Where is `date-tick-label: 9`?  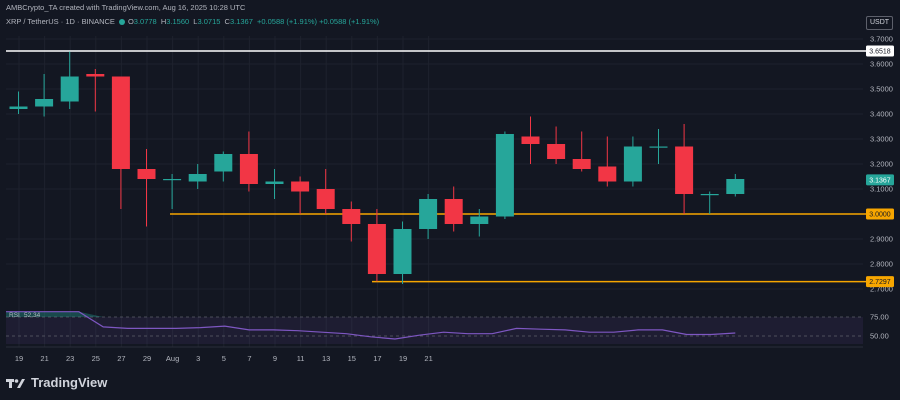
date-tick-label: 9 is located at coordinates (275, 358).